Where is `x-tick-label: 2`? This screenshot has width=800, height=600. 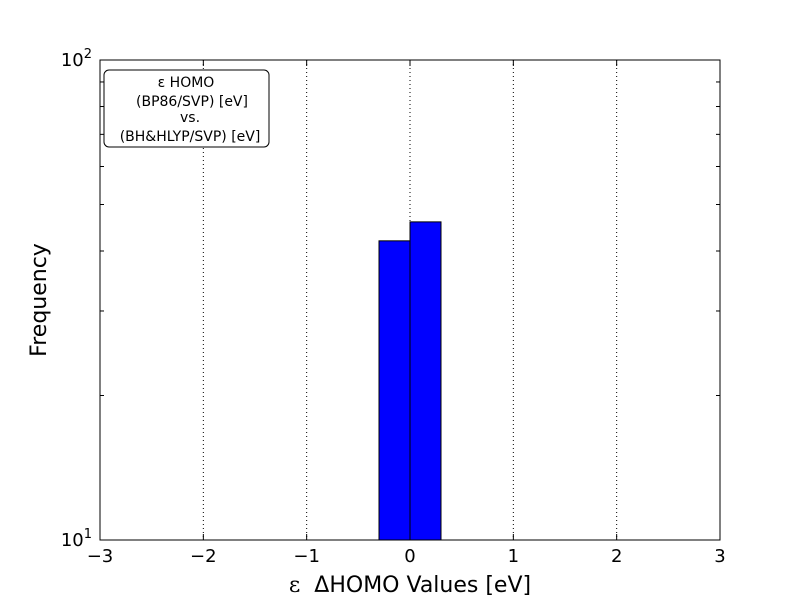
x-tick-label: 2 is located at coordinates (616, 556).